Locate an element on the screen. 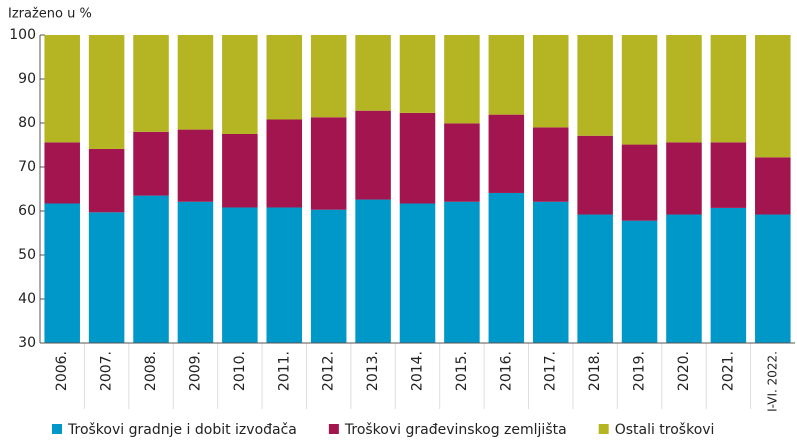 The width and height of the screenshot is (797, 445). x-tick-label: 2015. is located at coordinates (462, 371).